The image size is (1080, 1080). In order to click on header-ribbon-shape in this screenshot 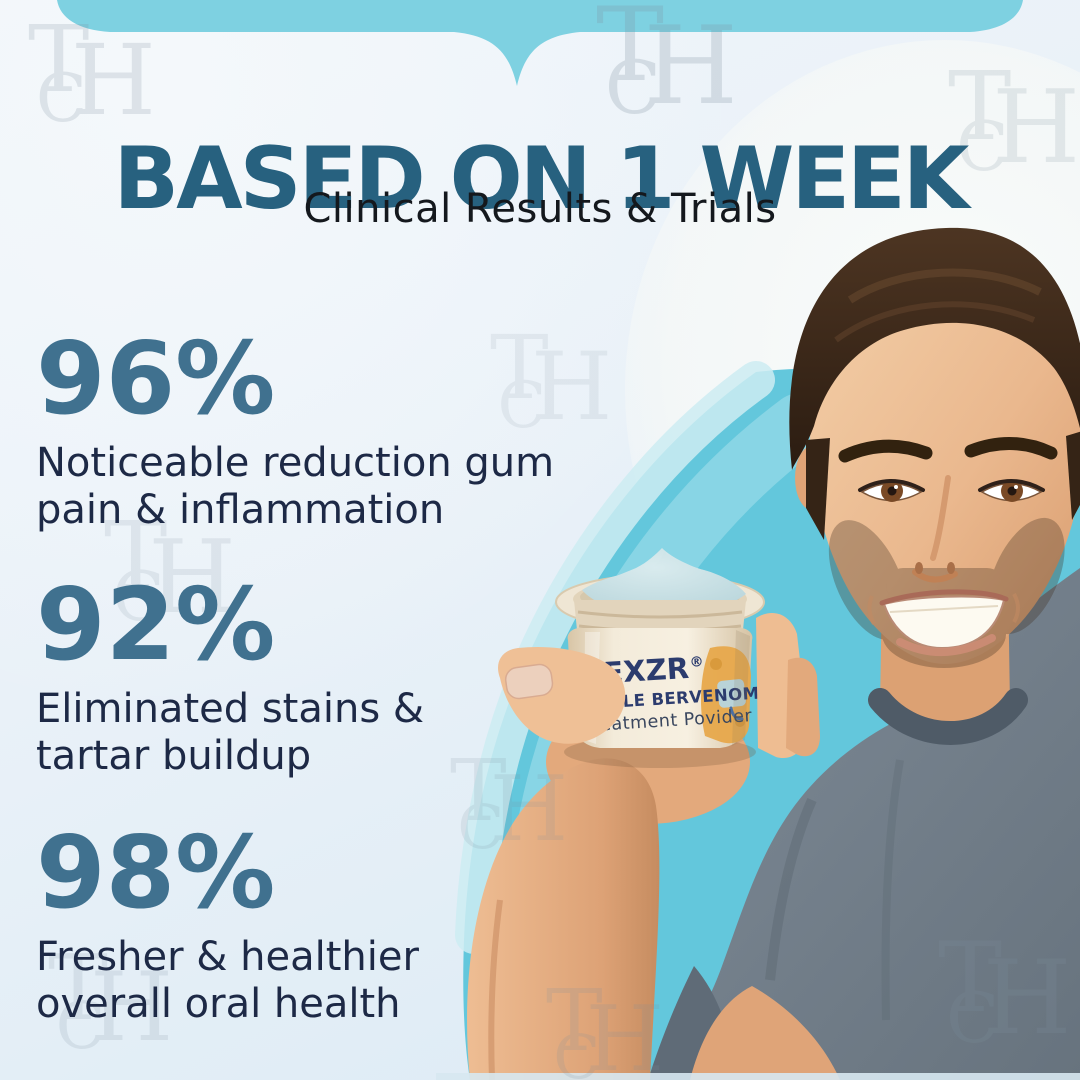, I will do `click(540, 43)`.